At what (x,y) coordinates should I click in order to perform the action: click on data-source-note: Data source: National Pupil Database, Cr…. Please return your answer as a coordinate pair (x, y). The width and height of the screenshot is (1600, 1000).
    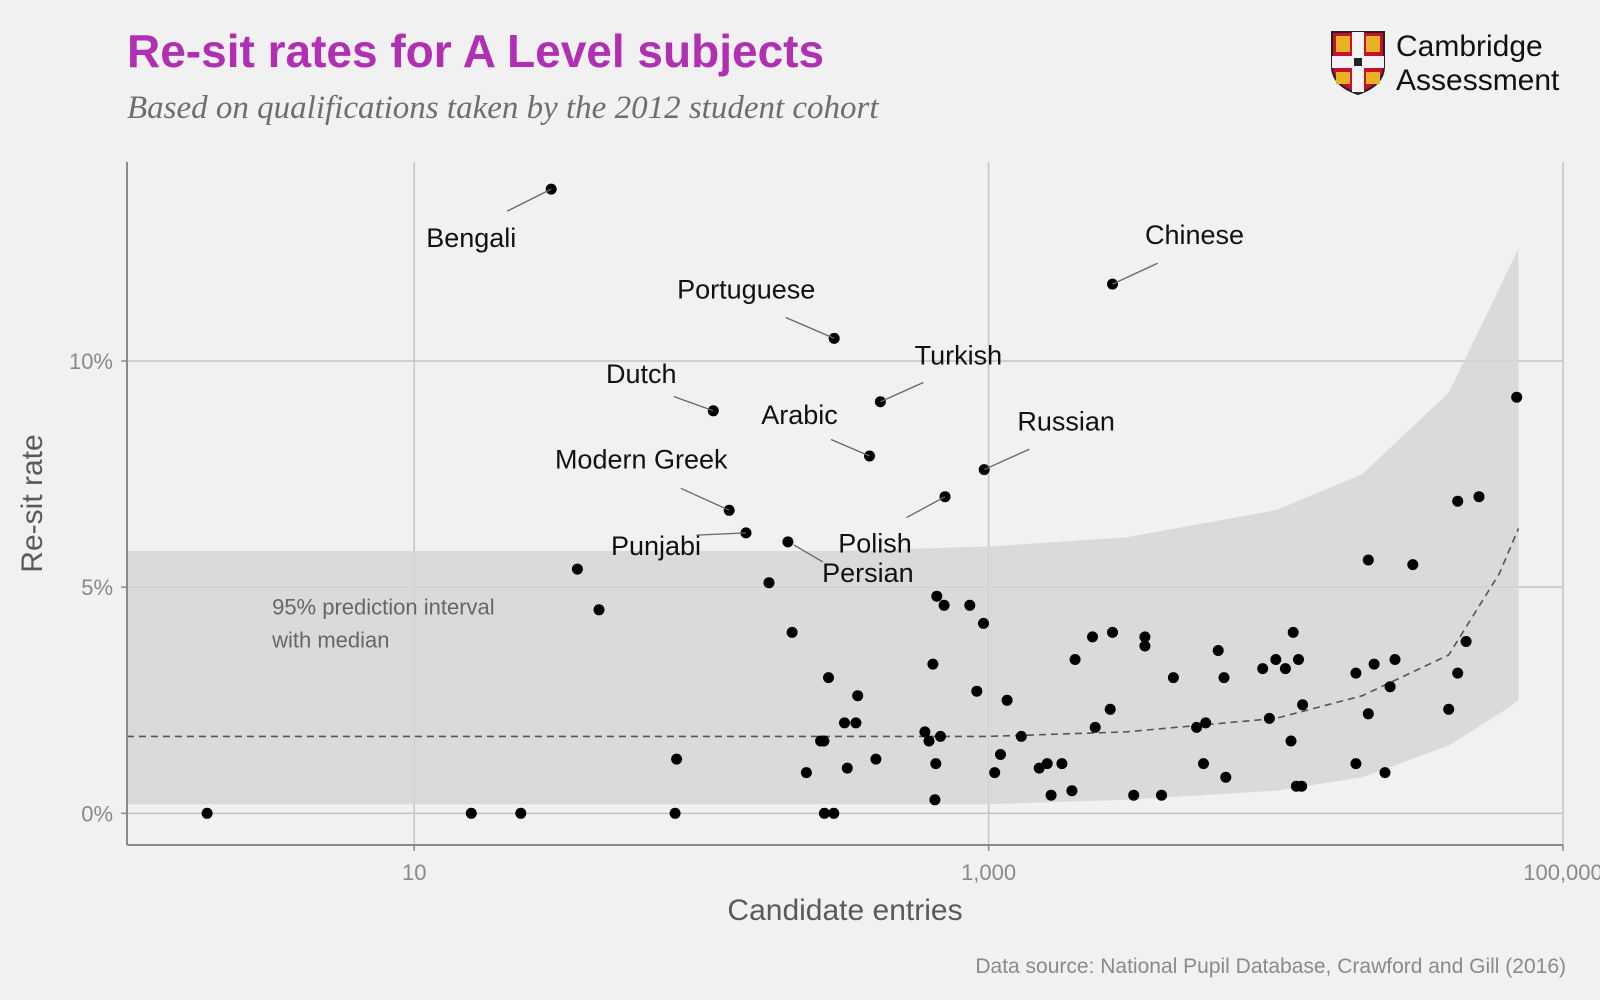
    Looking at the image, I should click on (1270, 966).